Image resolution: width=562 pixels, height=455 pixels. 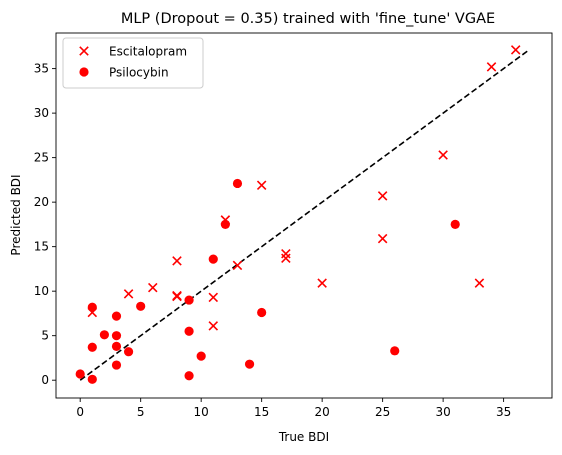 I want to click on legend-marker-escitalopram, so click(x=84, y=51).